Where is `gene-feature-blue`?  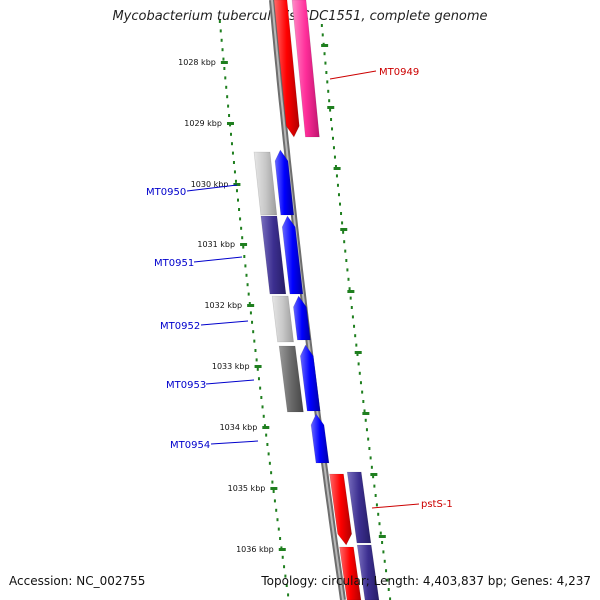 gene-feature-blue is located at coordinates (292, 255).